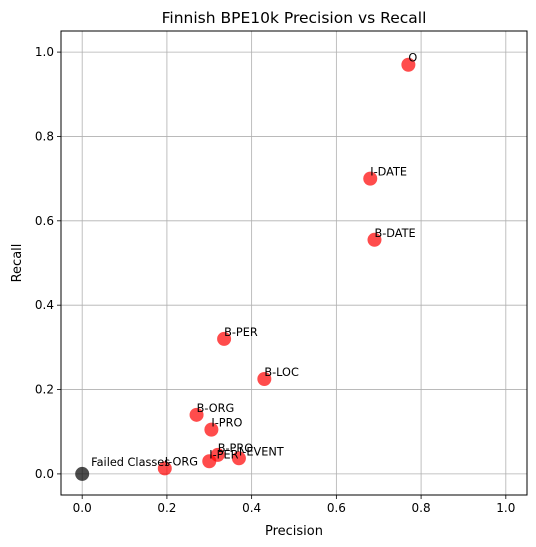 This screenshot has height=547, width=536. I want to click on point-label: O, so click(412, 58).